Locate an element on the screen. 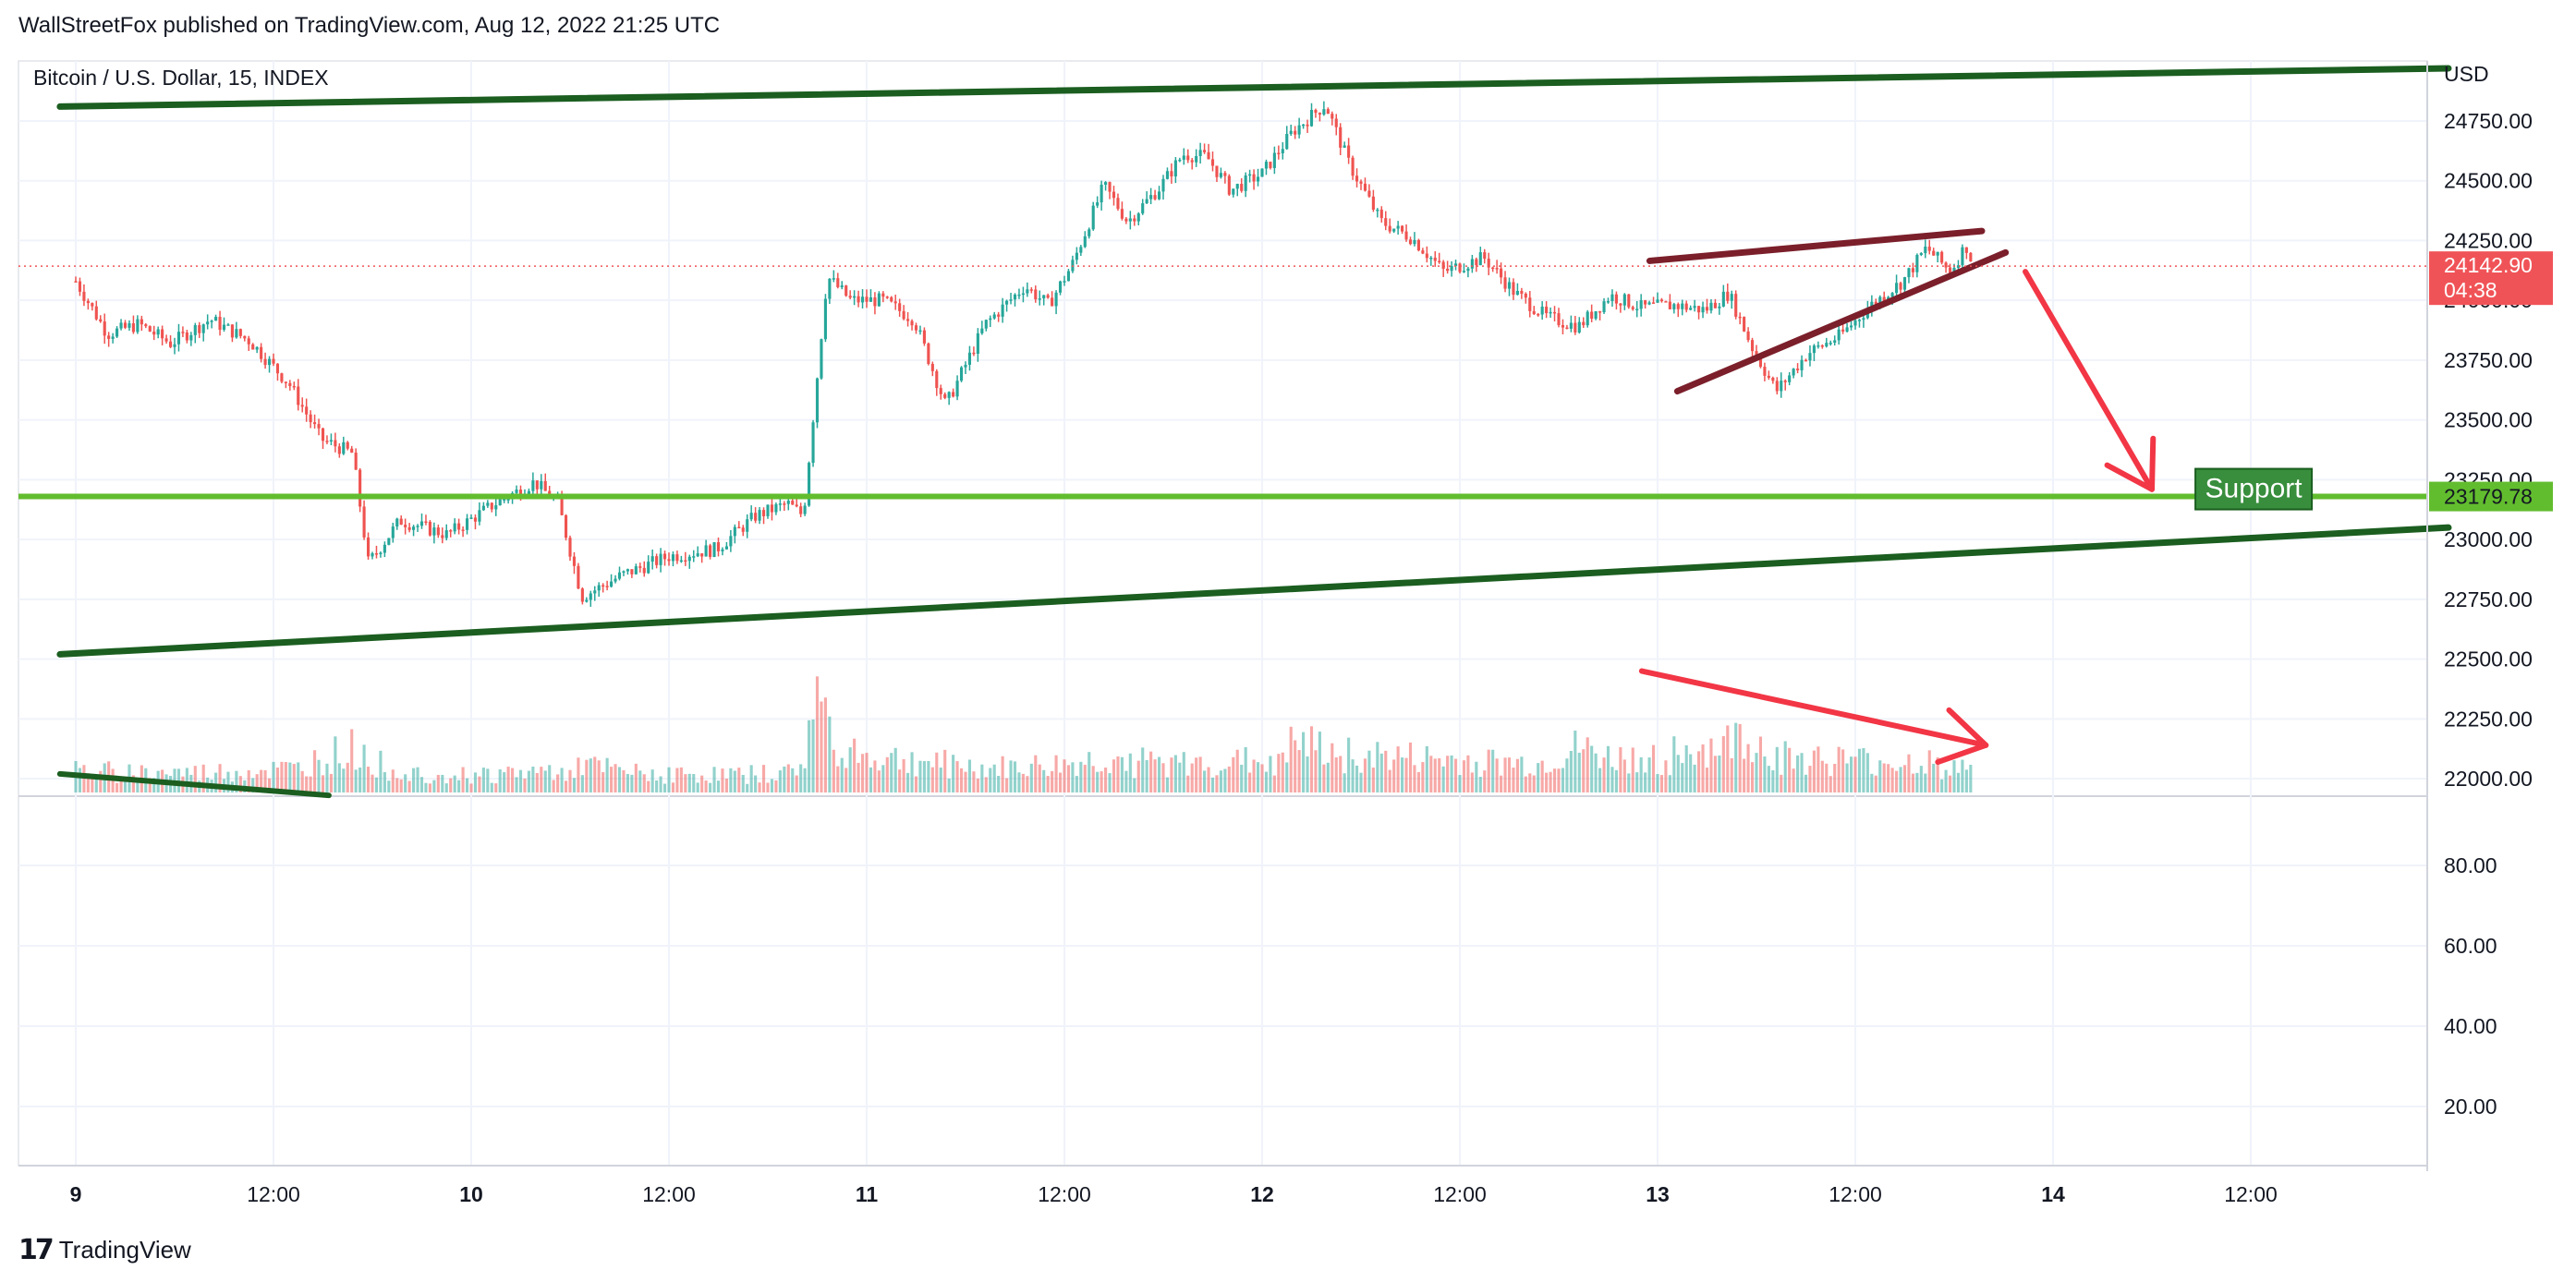  bearish-arrow-head is located at coordinates (2153, 463).